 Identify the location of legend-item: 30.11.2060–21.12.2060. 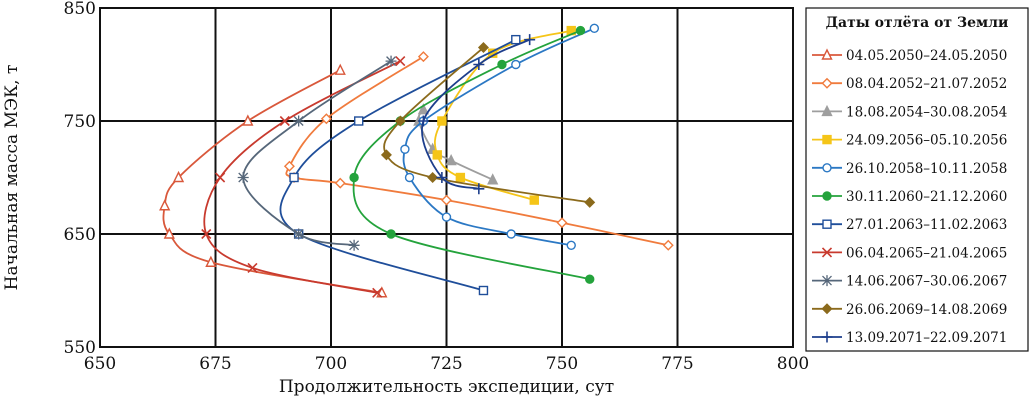
(909, 197).